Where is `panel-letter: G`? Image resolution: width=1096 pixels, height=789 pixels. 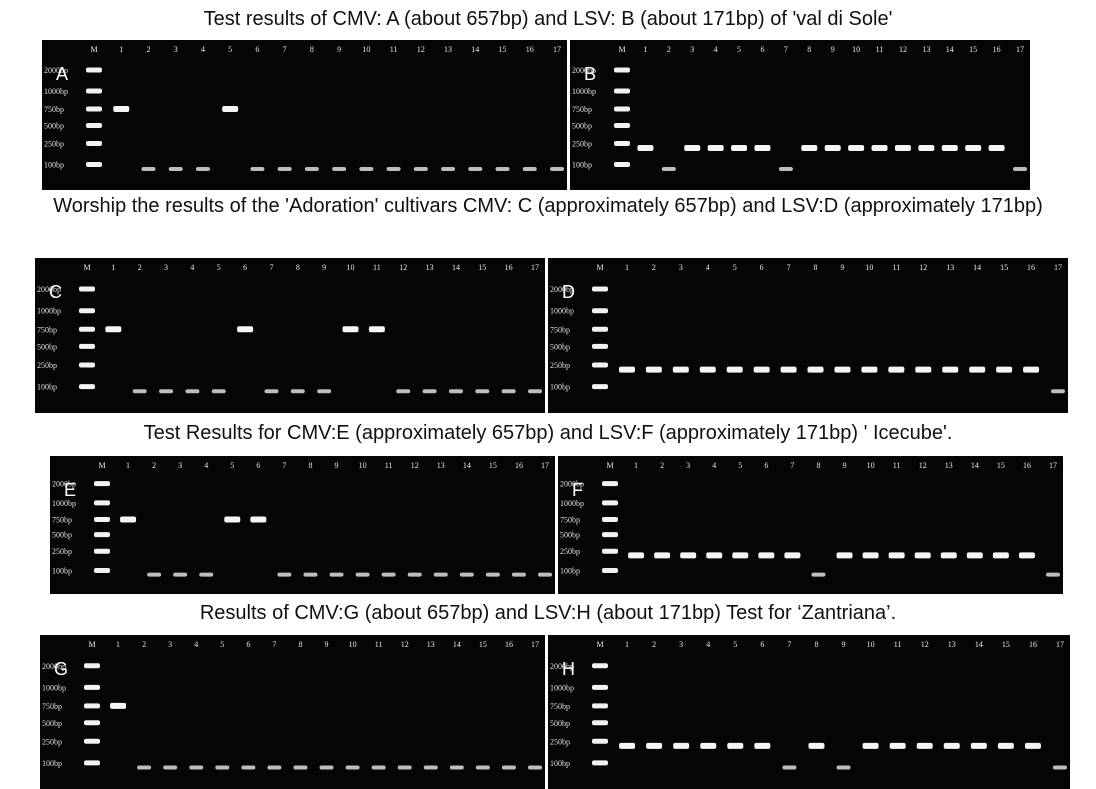
panel-letter: G is located at coordinates (61, 669).